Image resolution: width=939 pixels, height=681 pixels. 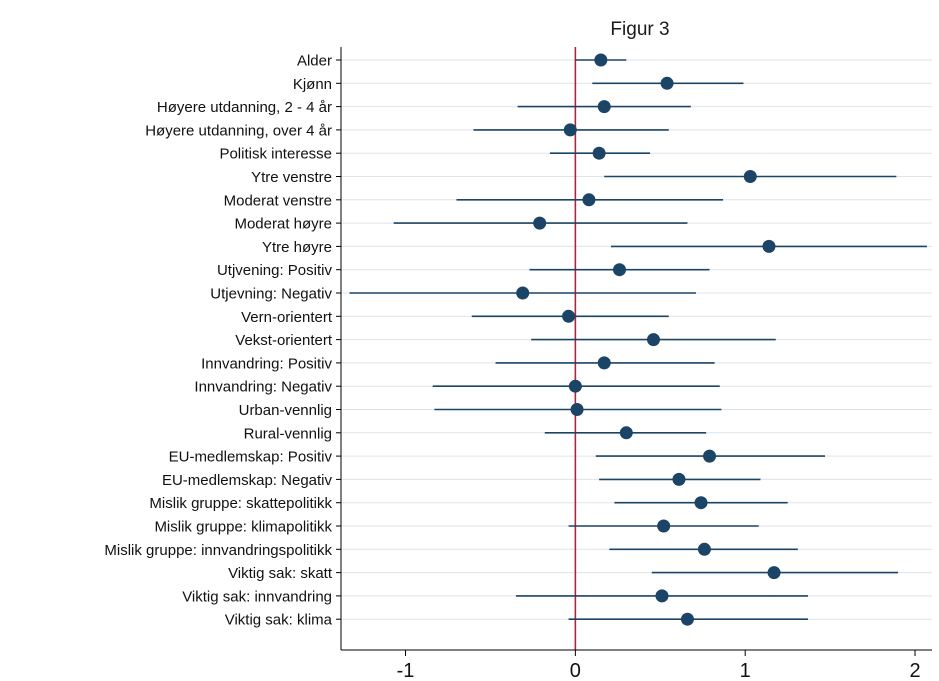 What do you see at coordinates (914, 670) in the screenshot?
I see `x-tick-label: 2` at bounding box center [914, 670].